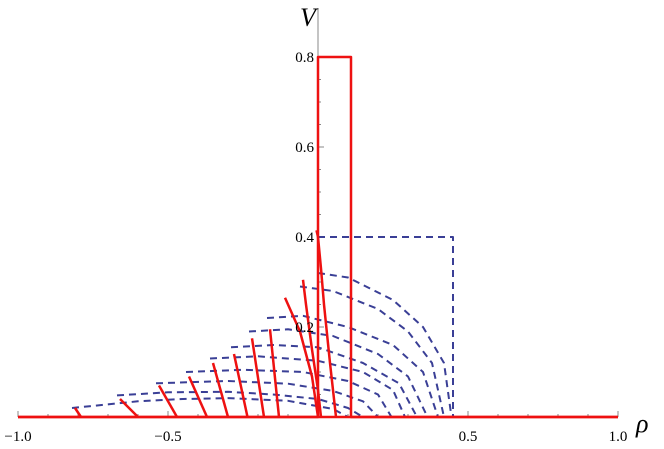  What do you see at coordinates (618, 437) in the screenshot?
I see `x-tick-label: 1.0` at bounding box center [618, 437].